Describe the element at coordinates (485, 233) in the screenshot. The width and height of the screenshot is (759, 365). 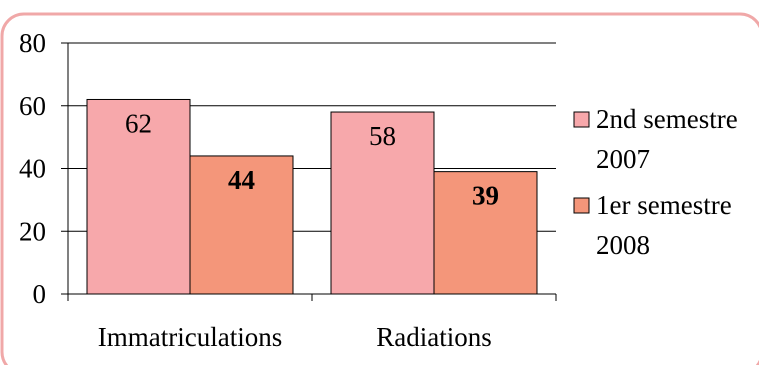
I see `bar-2008-radiations` at that location.